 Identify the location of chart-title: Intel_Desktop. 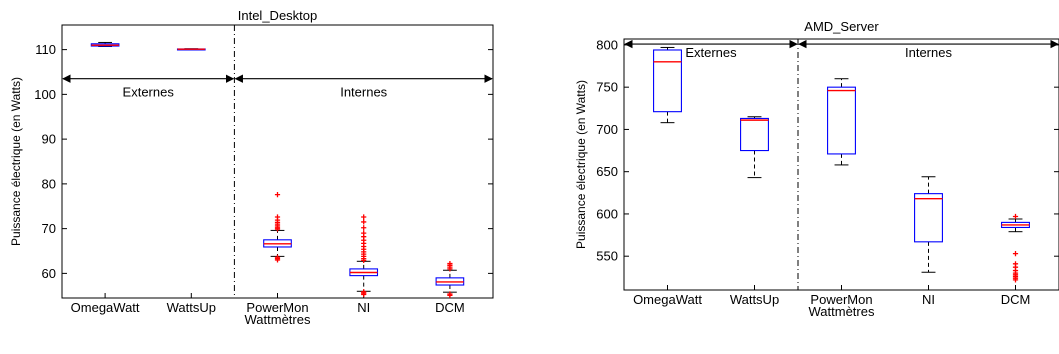
(278, 15).